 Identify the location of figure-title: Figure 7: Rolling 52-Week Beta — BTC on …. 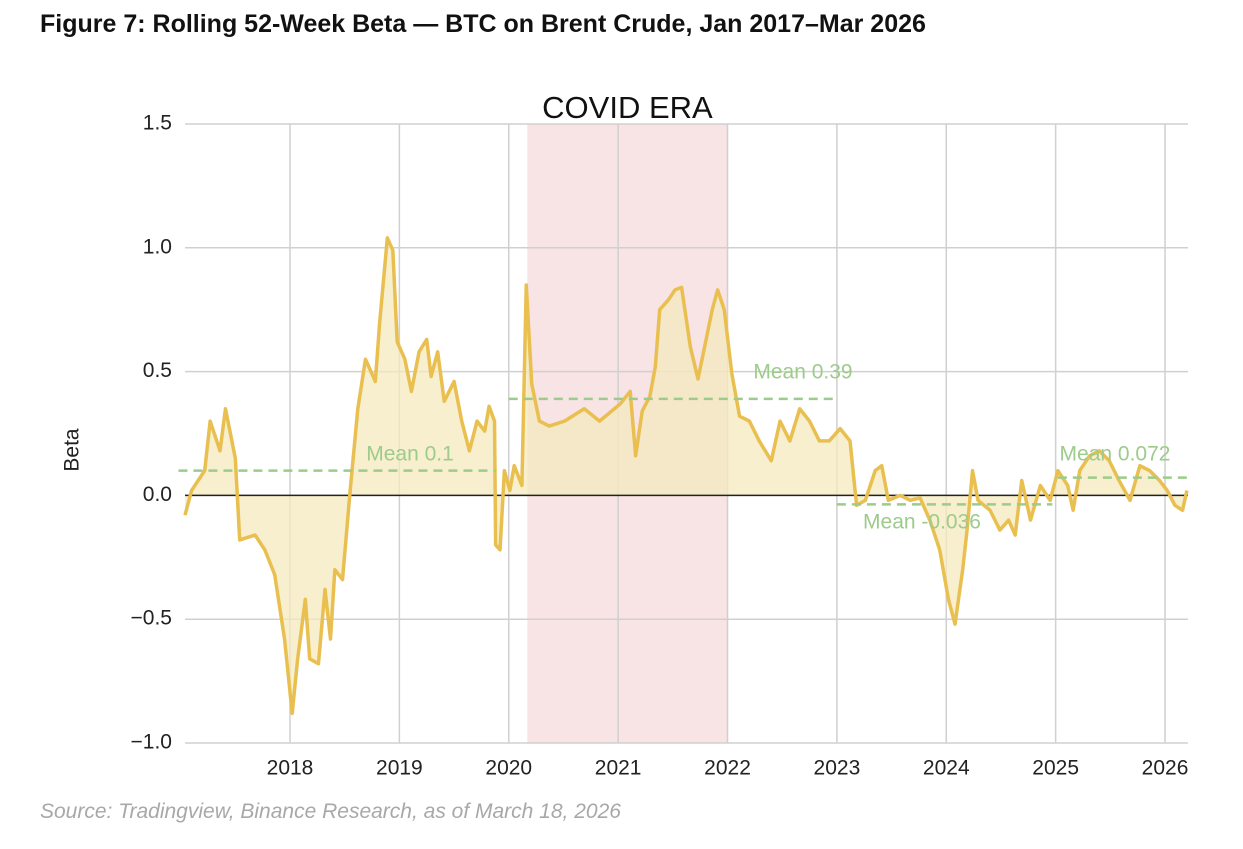
(483, 24).